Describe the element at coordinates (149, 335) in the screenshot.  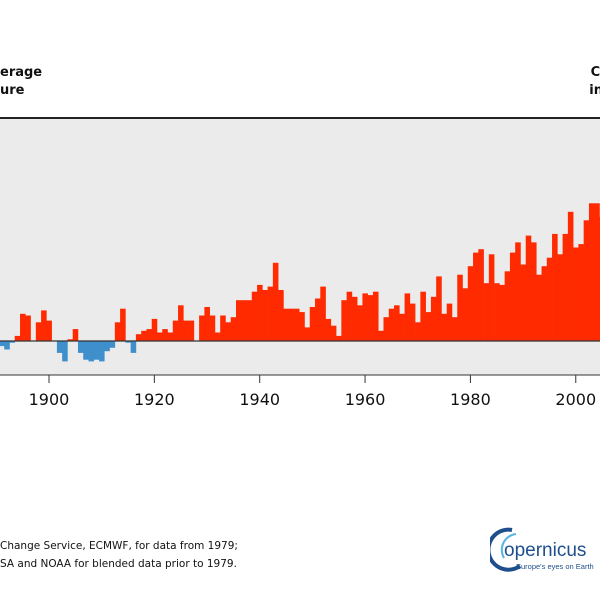
I see `bar-1919` at that location.